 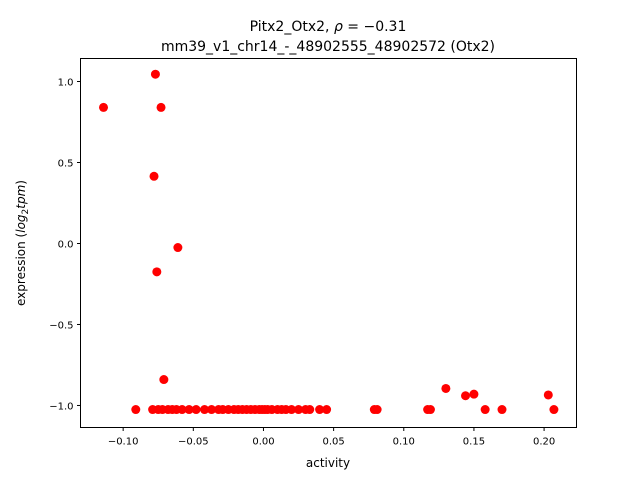 I want to click on x-axis-label: activity, so click(x=328, y=463).